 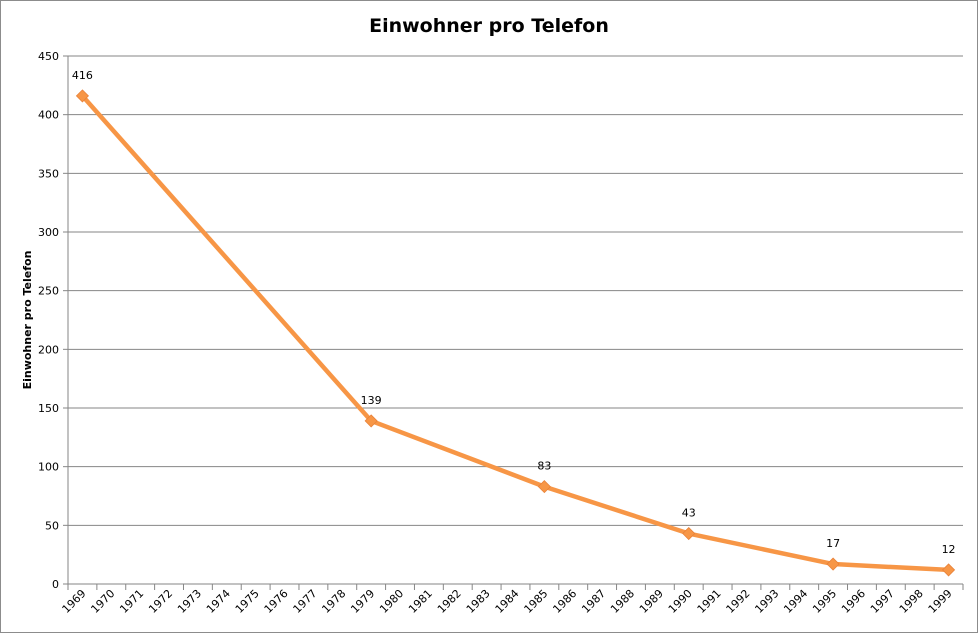 I want to click on x-tick-label-1978: 1978, so click(x=333, y=601).